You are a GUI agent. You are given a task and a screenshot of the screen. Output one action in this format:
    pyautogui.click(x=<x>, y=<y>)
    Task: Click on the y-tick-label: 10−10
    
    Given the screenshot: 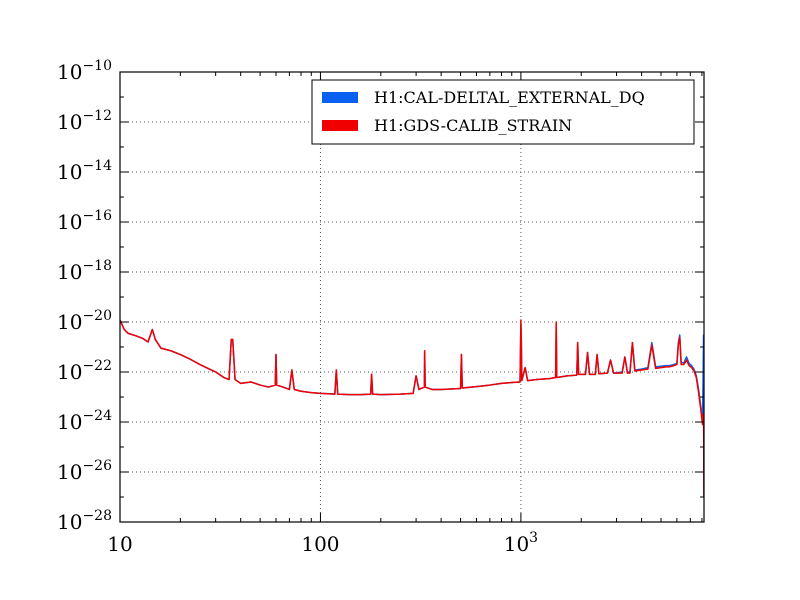 What is the action you would take?
    pyautogui.click(x=84, y=71)
    